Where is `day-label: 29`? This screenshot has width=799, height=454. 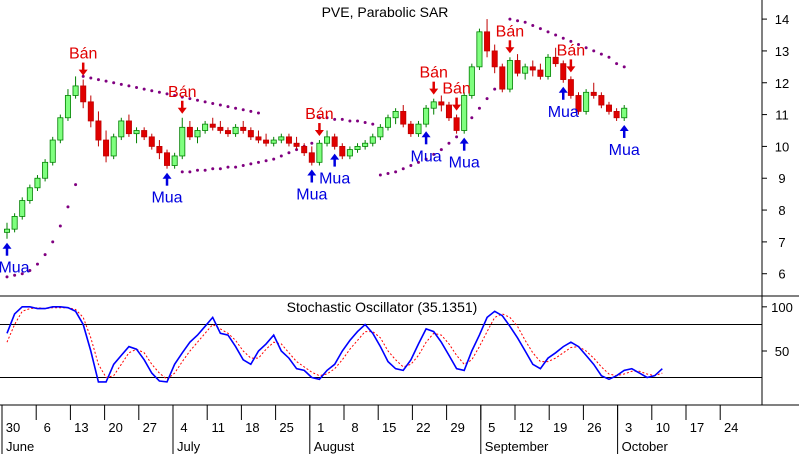
day-label: 29 is located at coordinates (457, 427).